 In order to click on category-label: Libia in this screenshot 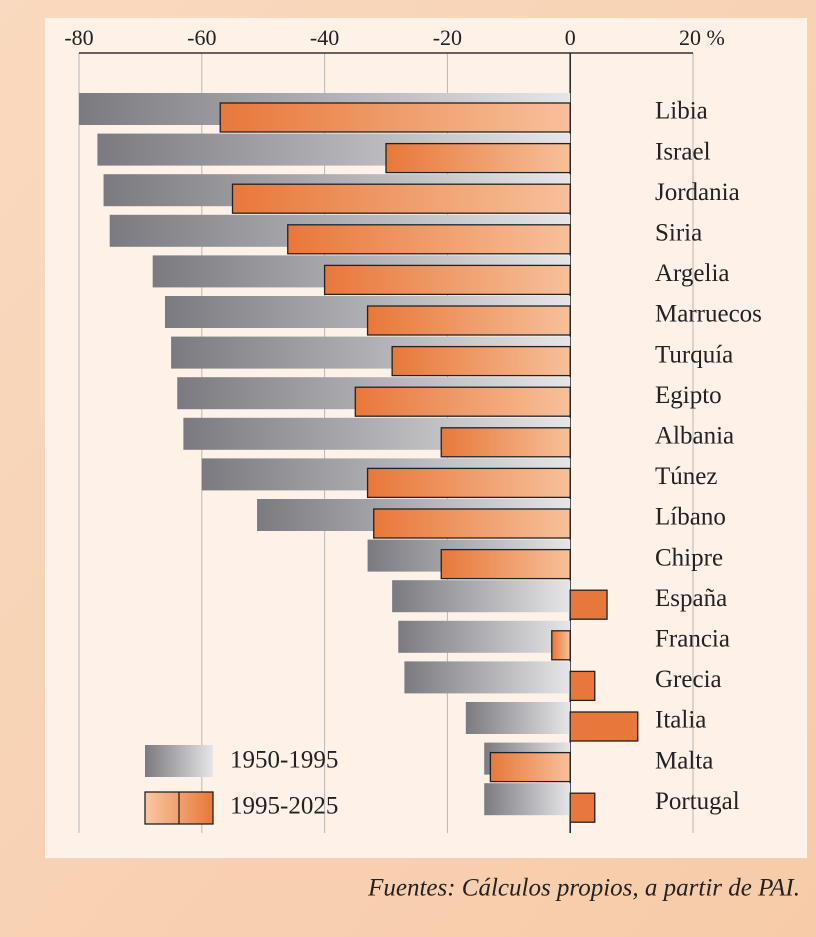, I will do `click(681, 111)`.